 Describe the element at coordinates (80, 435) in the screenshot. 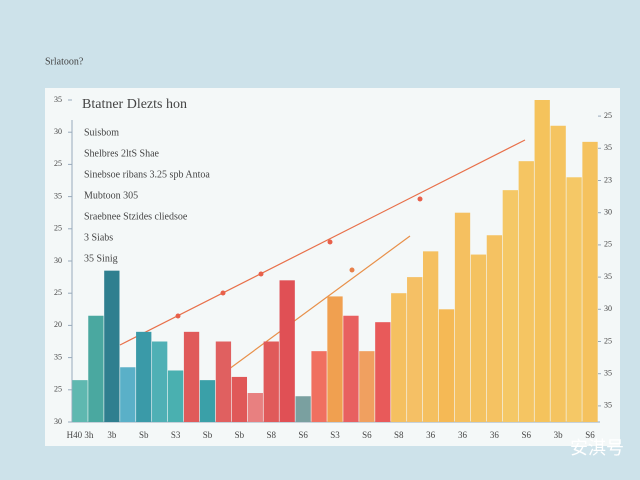

I see `x-tick-label: H40 3h` at that location.